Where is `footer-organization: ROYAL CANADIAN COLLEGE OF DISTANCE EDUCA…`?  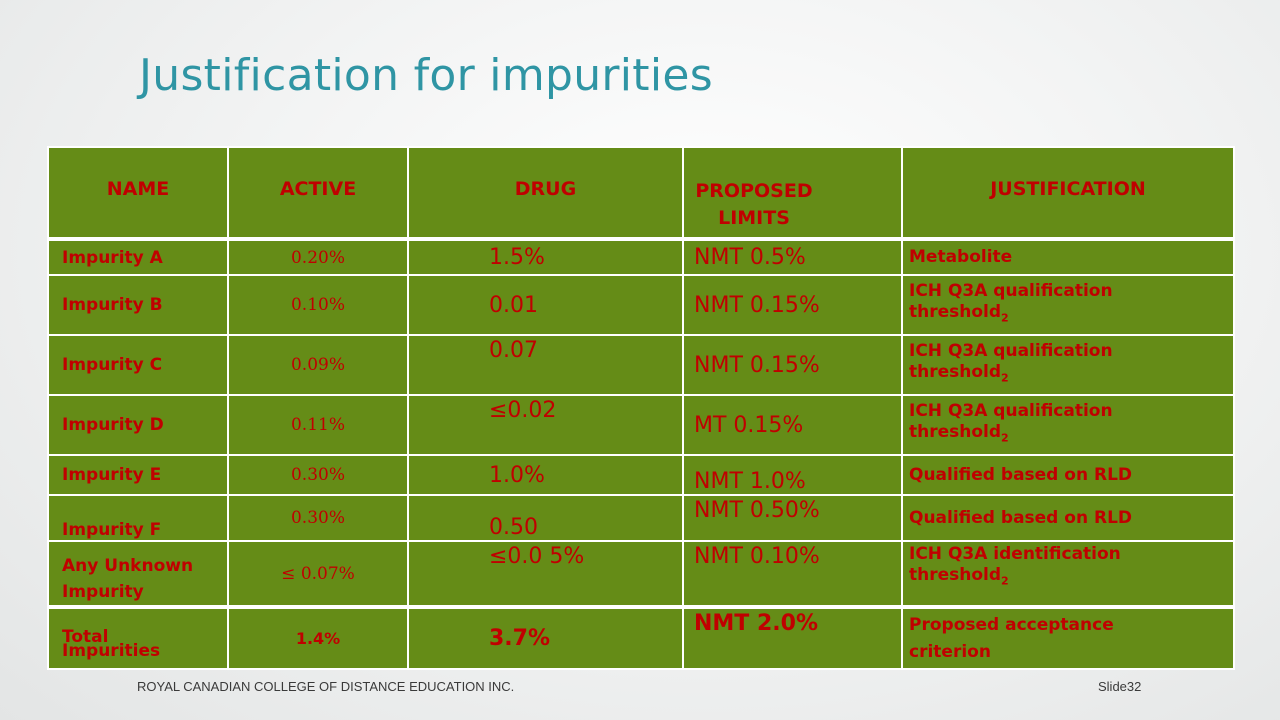
footer-organization: ROYAL CANADIAN COLLEGE OF DISTANCE EDUCA… is located at coordinates (326, 686).